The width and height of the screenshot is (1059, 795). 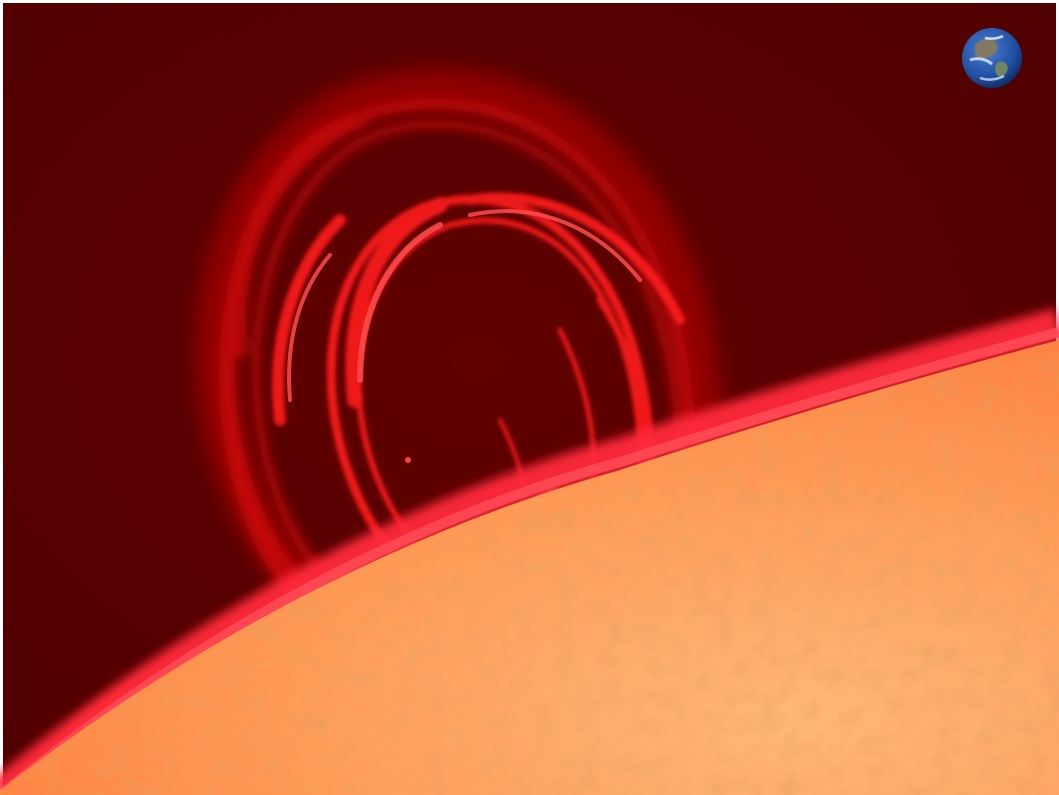 I want to click on earth-icon, so click(x=992, y=58).